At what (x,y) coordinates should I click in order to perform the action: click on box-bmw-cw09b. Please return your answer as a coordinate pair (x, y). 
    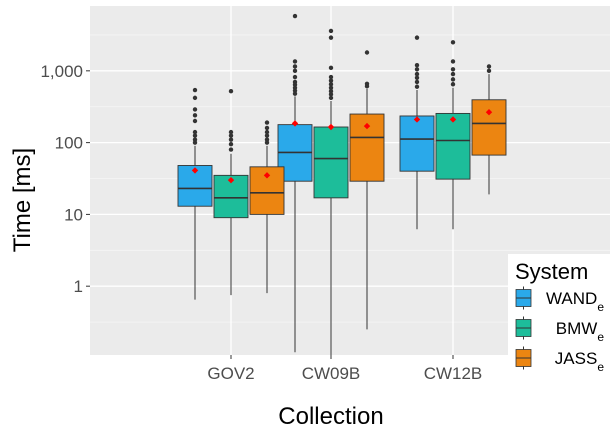
    Looking at the image, I should click on (331, 191).